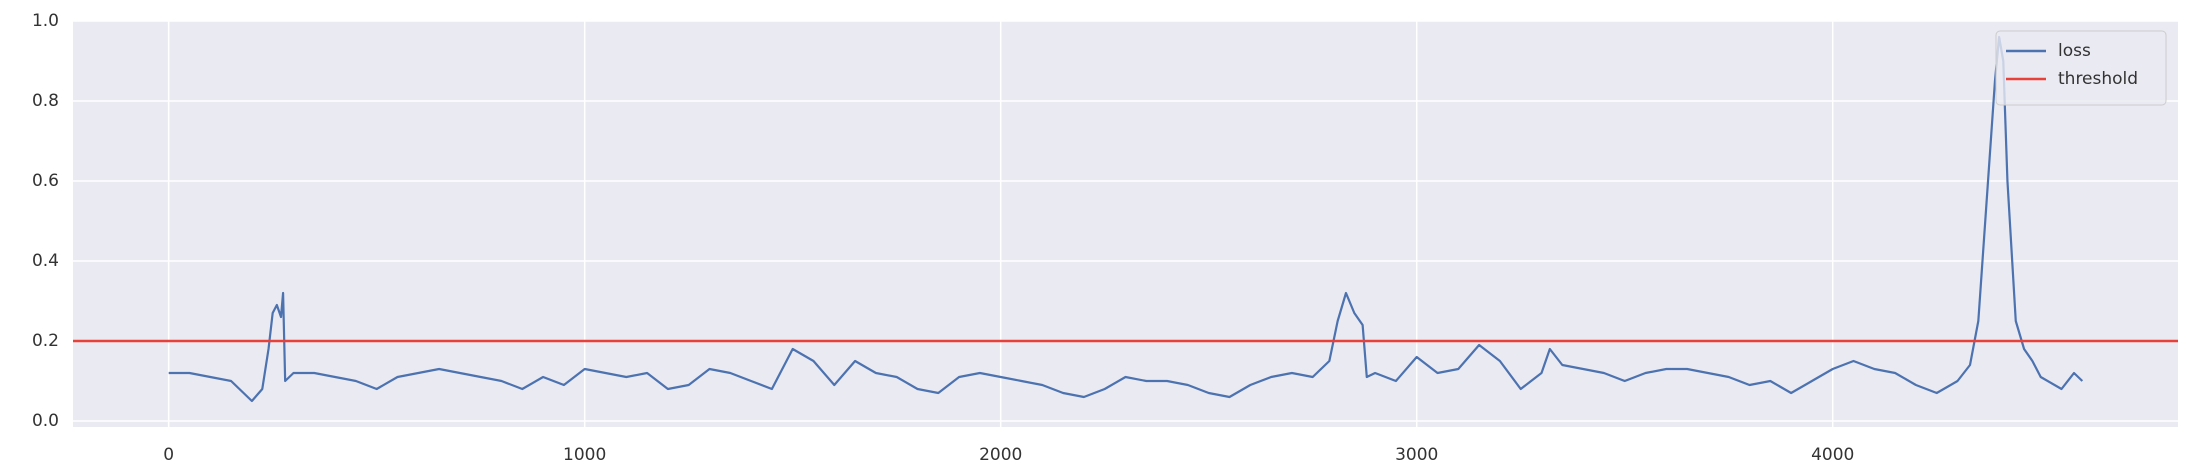  I want to click on x-tick-label: 3000, so click(1416, 455).